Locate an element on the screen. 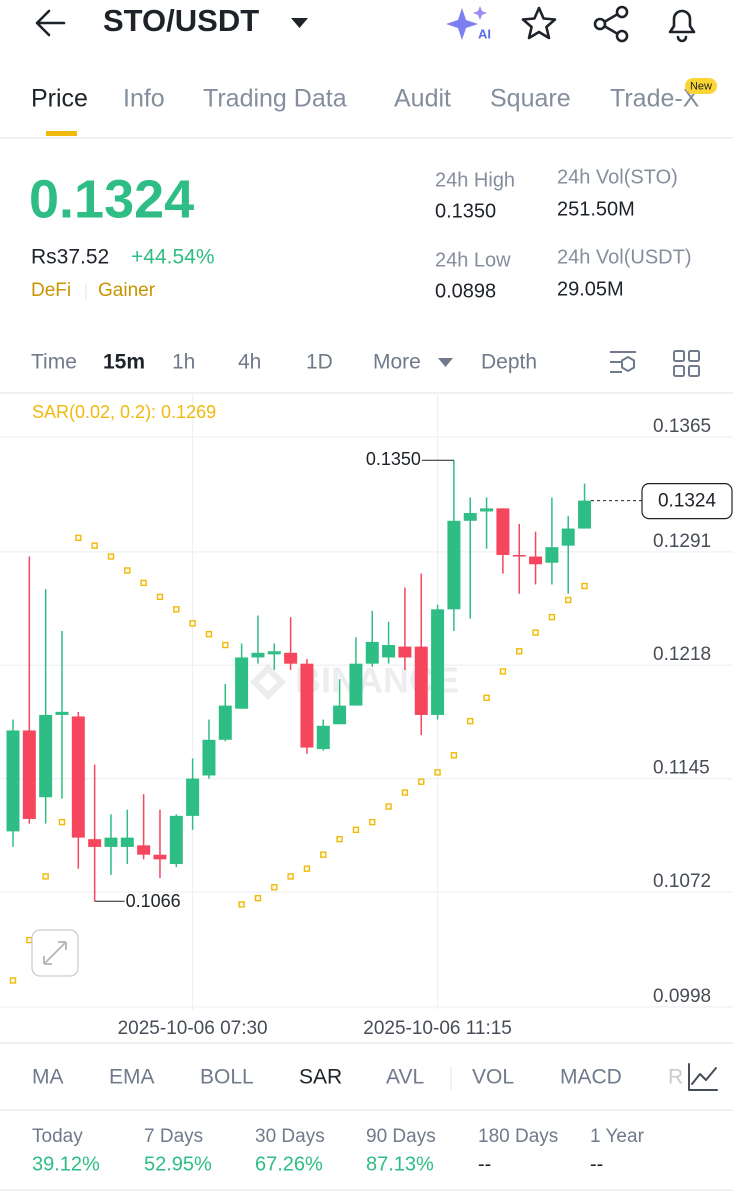  y-tick-label: 0.1291 is located at coordinates (682, 541).